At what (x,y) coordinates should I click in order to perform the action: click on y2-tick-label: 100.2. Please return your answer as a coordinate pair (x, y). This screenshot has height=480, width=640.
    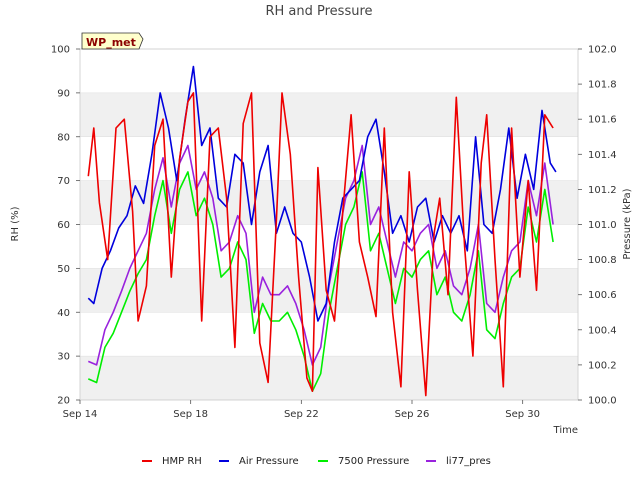
    Looking at the image, I should click on (602, 365).